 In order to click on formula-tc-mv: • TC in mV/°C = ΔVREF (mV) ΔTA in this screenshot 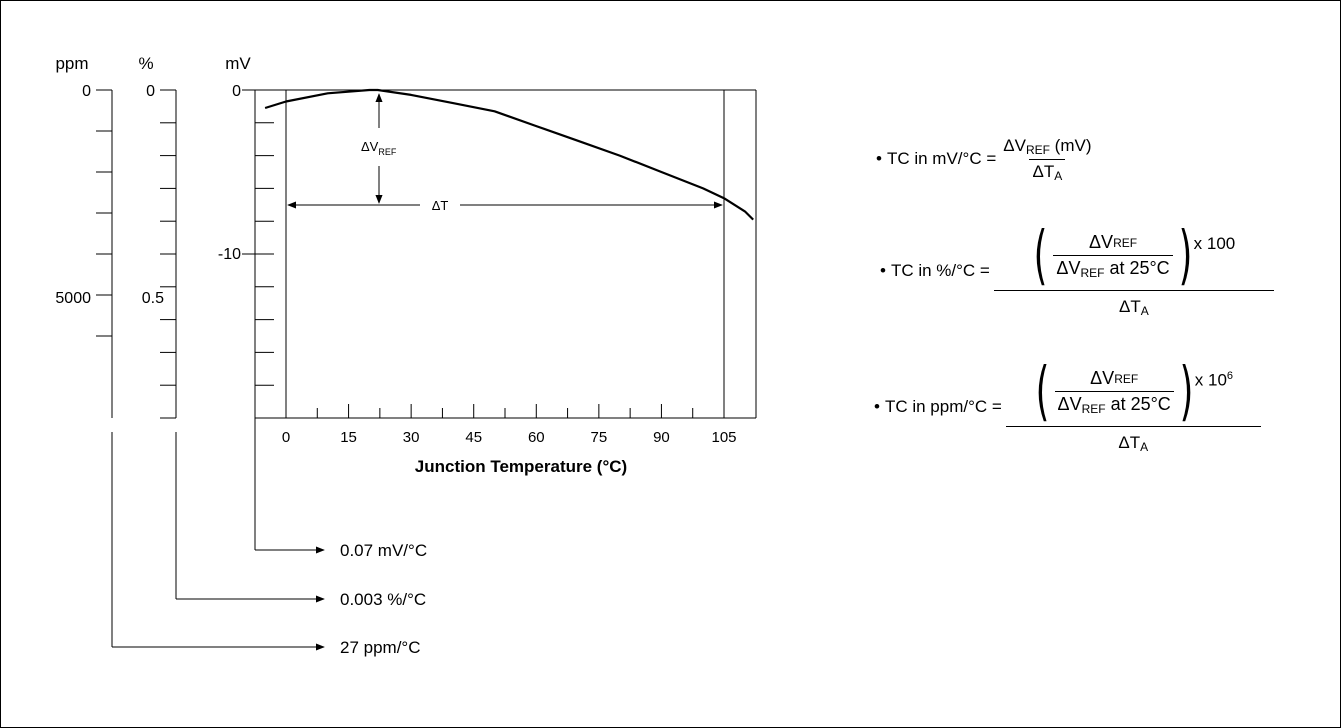, I will do `click(987, 159)`.